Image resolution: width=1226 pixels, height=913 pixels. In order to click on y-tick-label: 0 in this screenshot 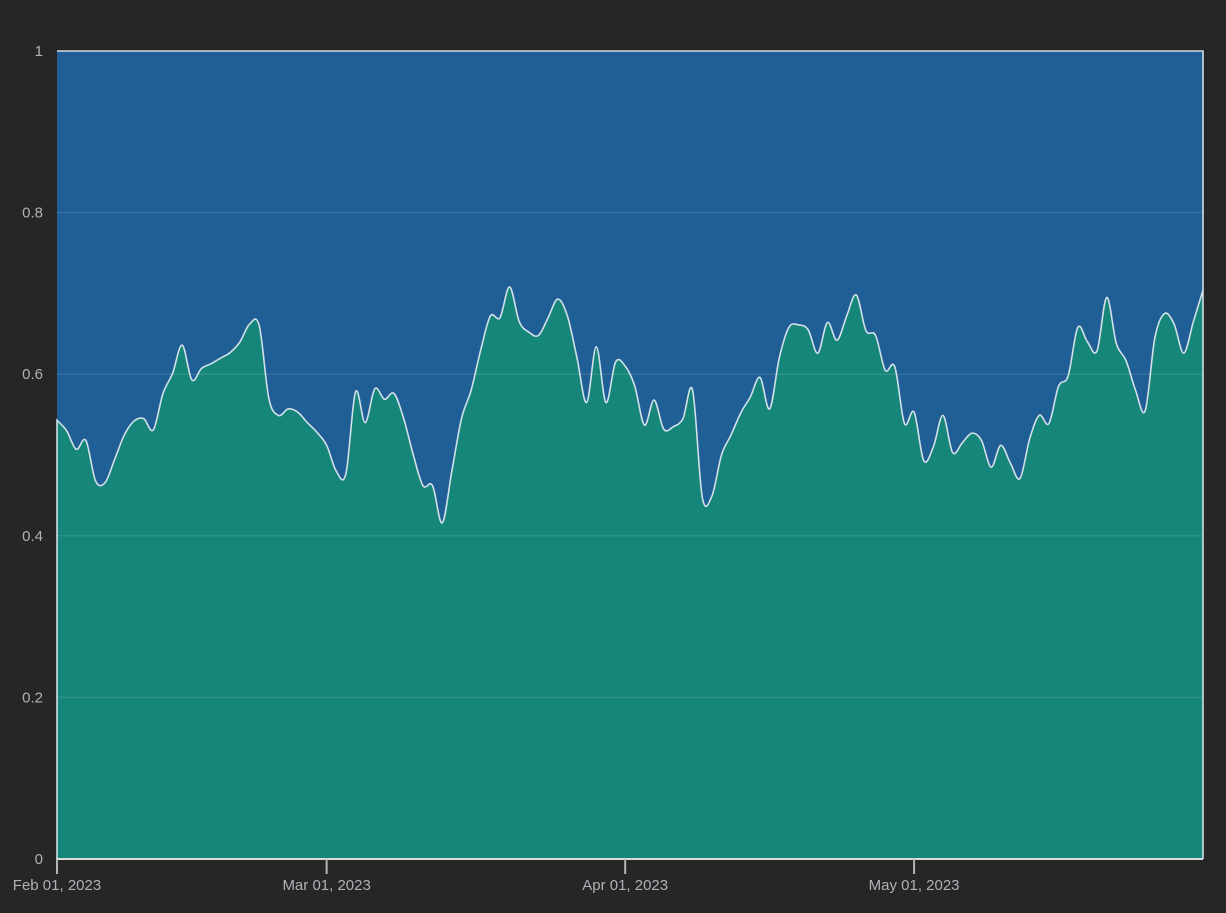, I will do `click(39, 859)`.